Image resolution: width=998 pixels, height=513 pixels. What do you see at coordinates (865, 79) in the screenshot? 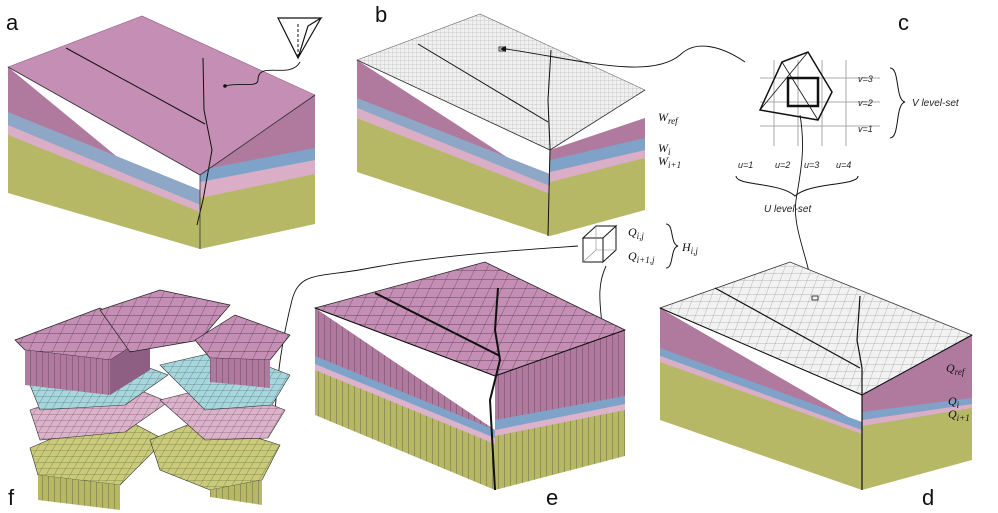
I see `v3-label: v=3` at bounding box center [865, 79].